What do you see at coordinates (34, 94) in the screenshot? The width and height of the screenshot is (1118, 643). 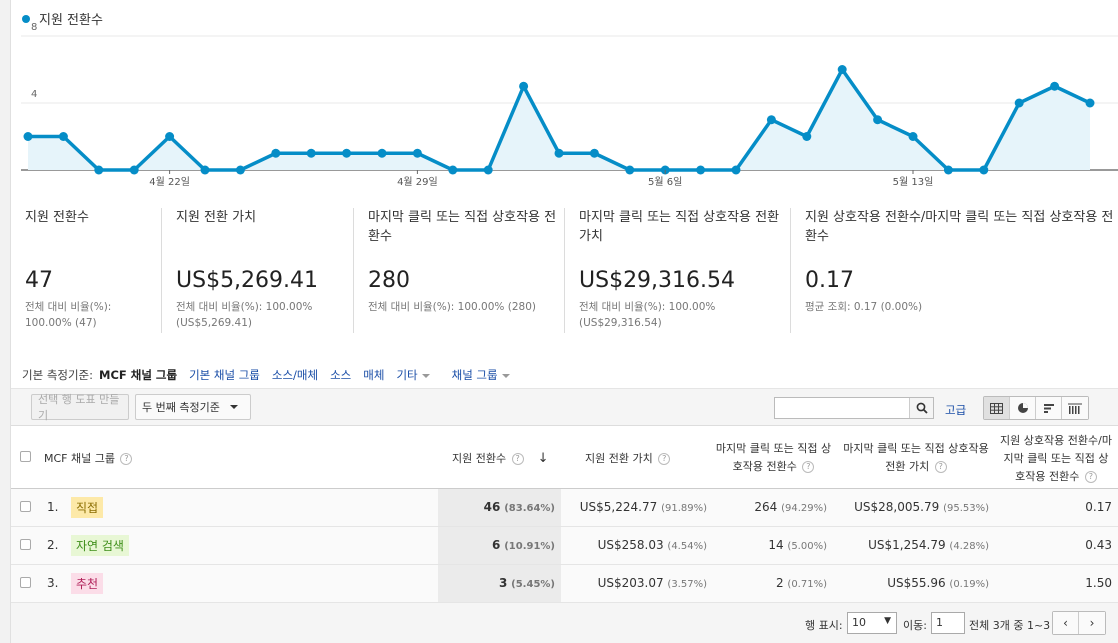 I see `y-tick-label: 4` at bounding box center [34, 94].